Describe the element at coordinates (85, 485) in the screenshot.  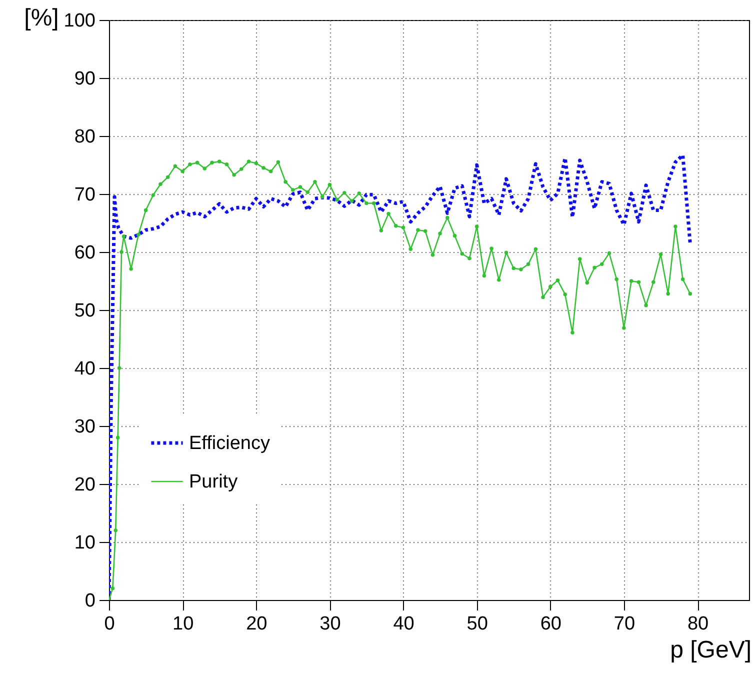
I see `y-tick-label: 20` at that location.